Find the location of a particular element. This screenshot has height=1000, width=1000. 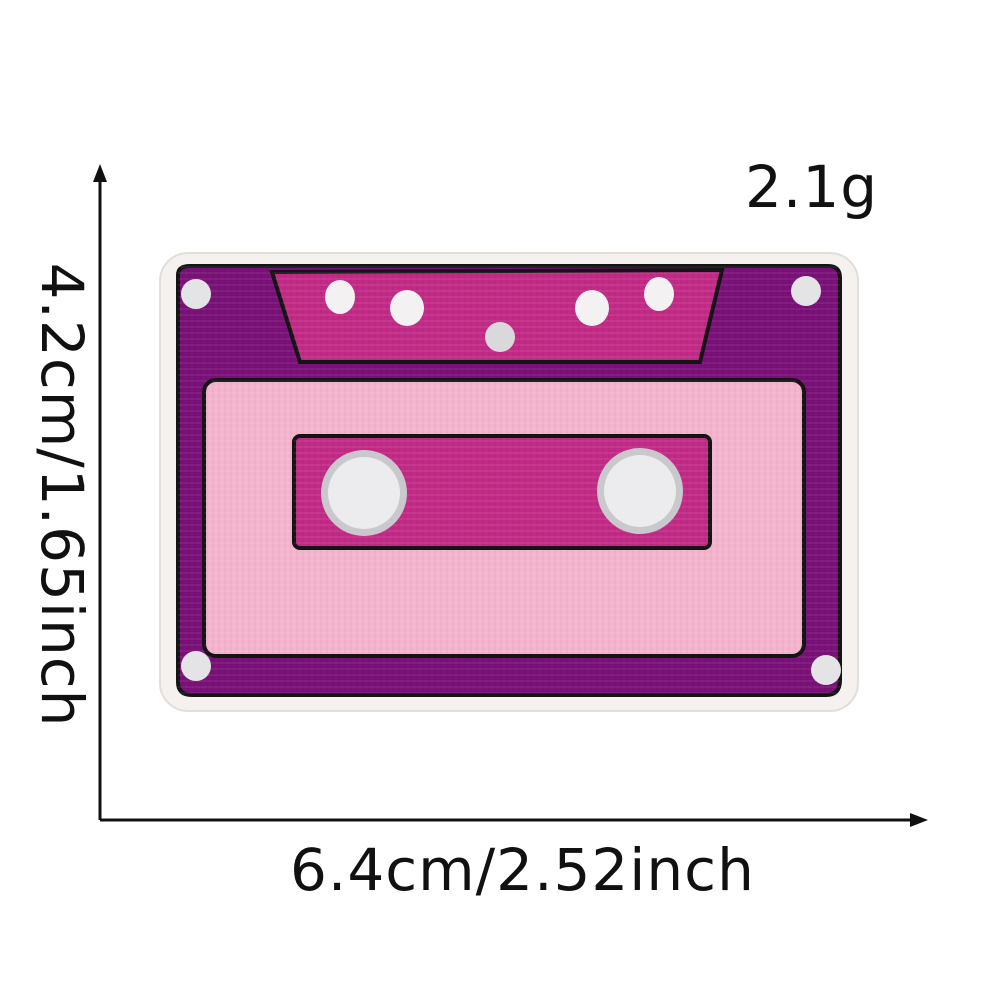

height-dimension-label: 4.2cm/1.65inch is located at coordinates (62, 495).